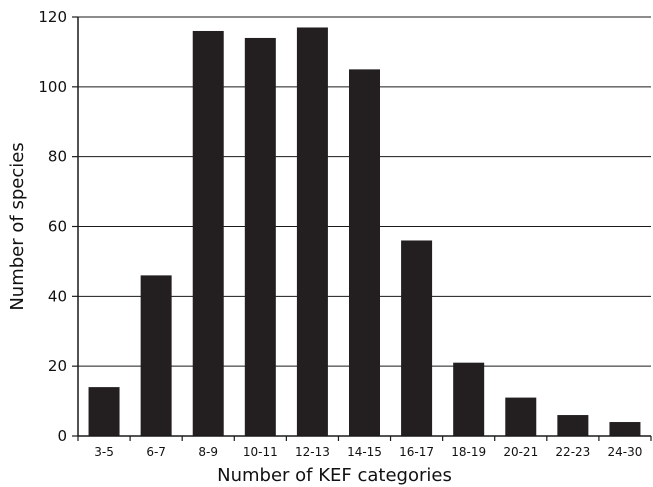  What do you see at coordinates (104, 452) in the screenshot?
I see `x-tick-label-3-5: 3-5` at bounding box center [104, 452].